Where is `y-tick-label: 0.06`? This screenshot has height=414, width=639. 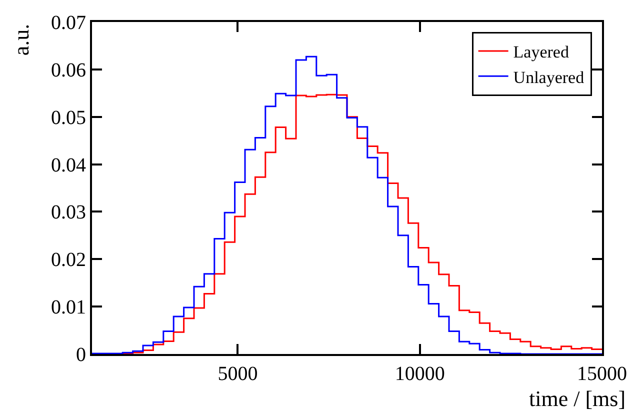
y-tick-label: 0.06 is located at coordinates (68, 70).